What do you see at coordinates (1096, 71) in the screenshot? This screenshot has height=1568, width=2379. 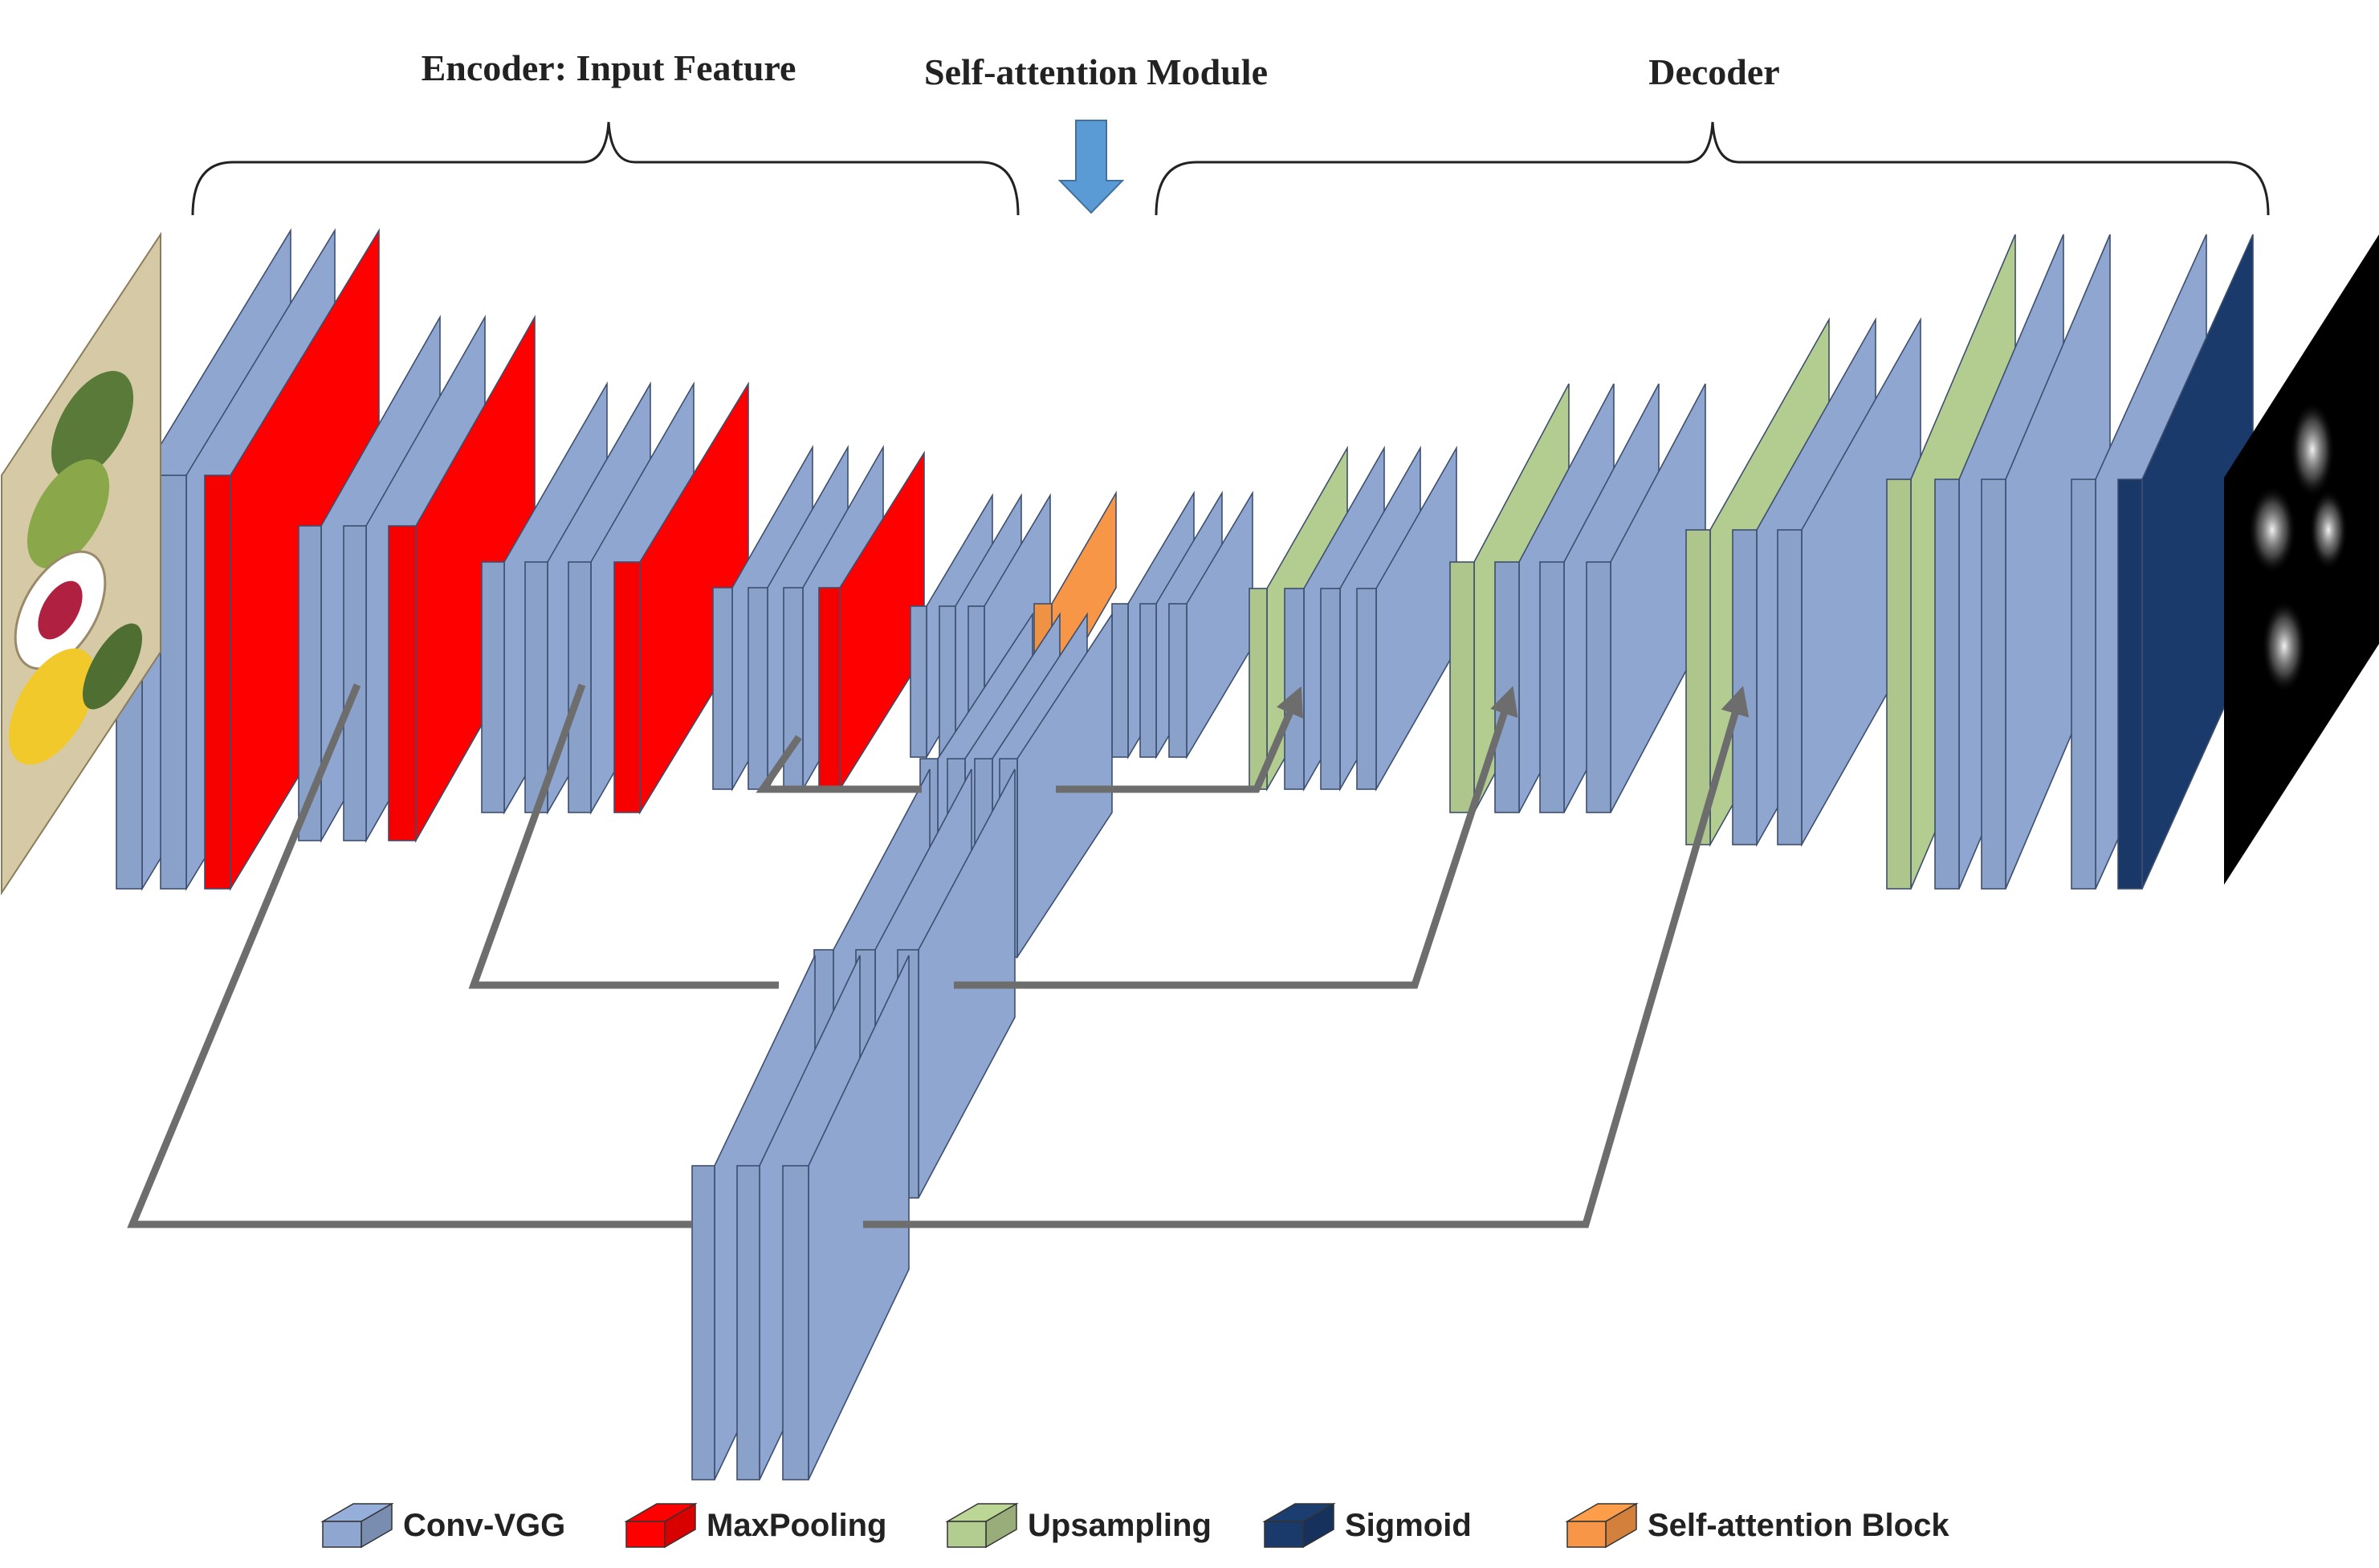 I see `attention-label: Self-attention Module` at bounding box center [1096, 71].